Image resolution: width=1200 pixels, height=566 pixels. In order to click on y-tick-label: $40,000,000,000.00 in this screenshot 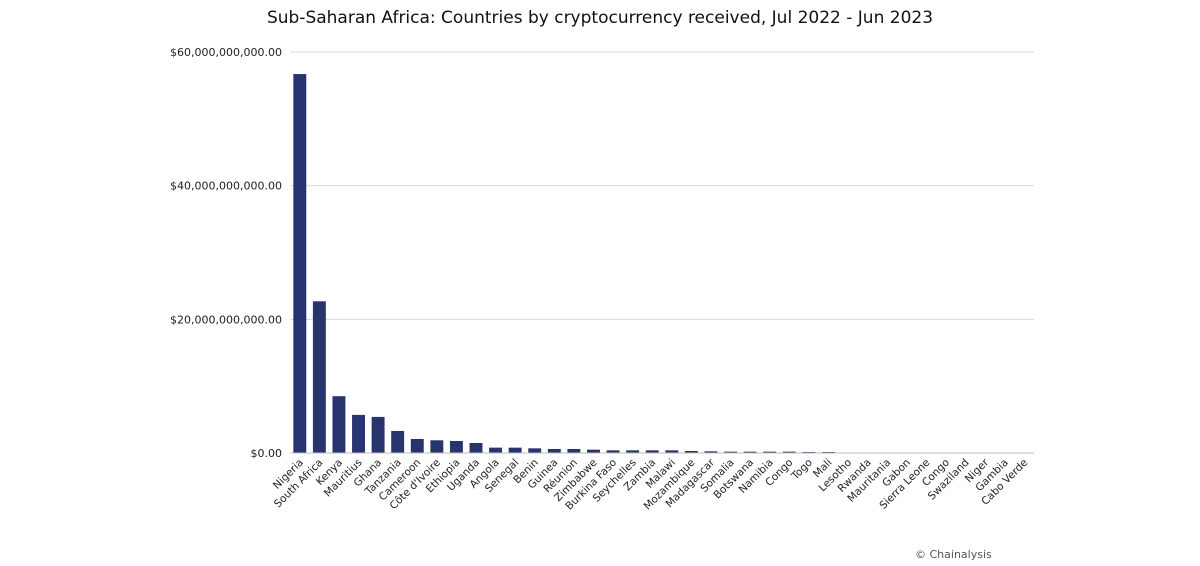, I will do `click(226, 186)`.